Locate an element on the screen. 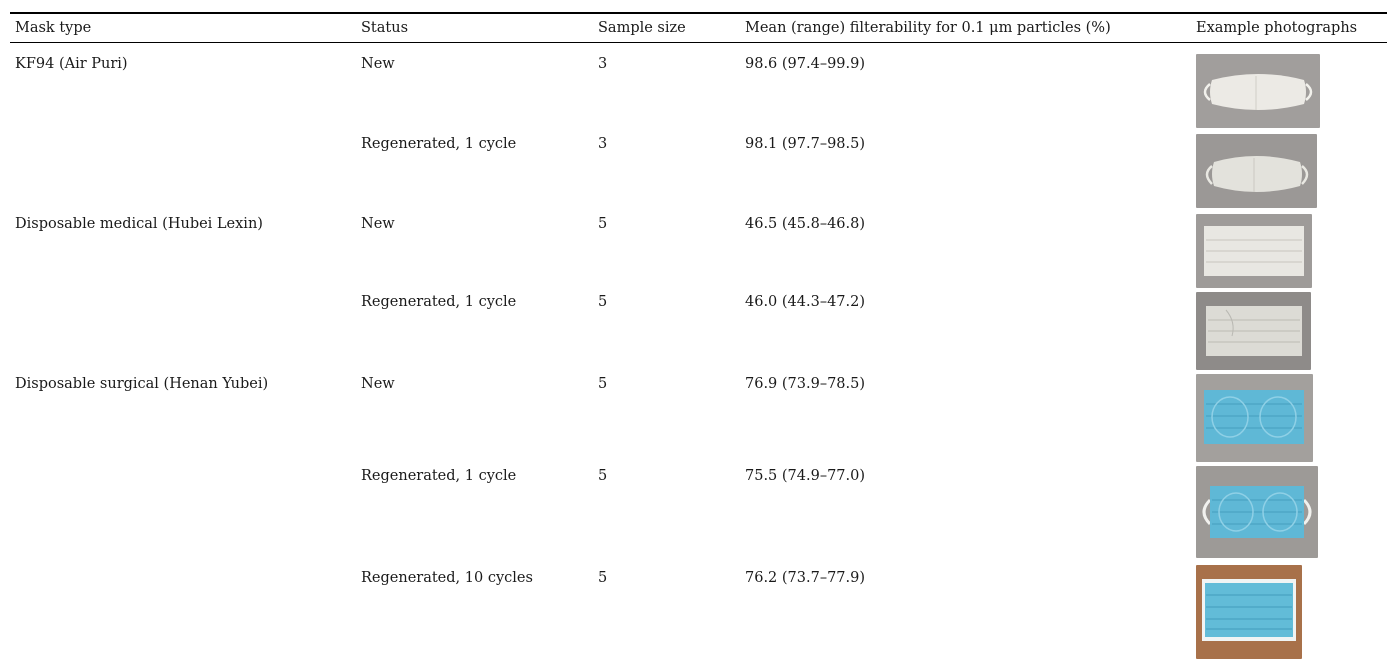  filterability-cell: 76.9 (73.9–78.5) is located at coordinates (805, 384).